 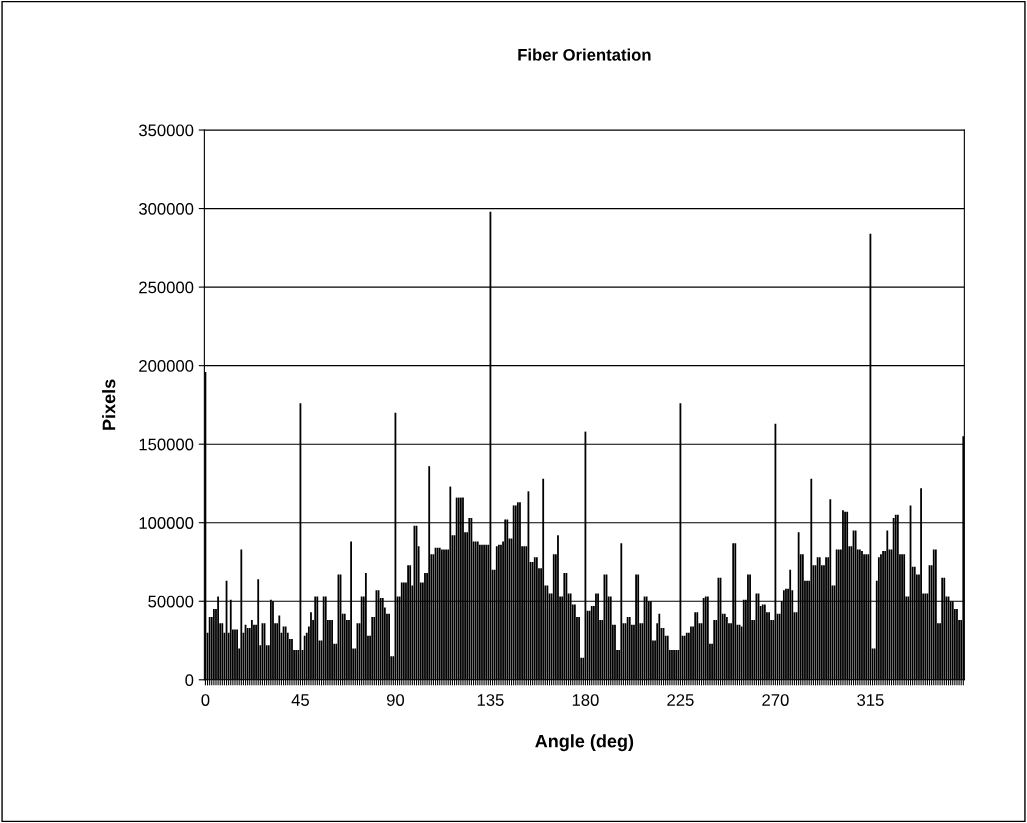 I want to click on x-tick-label: 135, so click(x=490, y=700).